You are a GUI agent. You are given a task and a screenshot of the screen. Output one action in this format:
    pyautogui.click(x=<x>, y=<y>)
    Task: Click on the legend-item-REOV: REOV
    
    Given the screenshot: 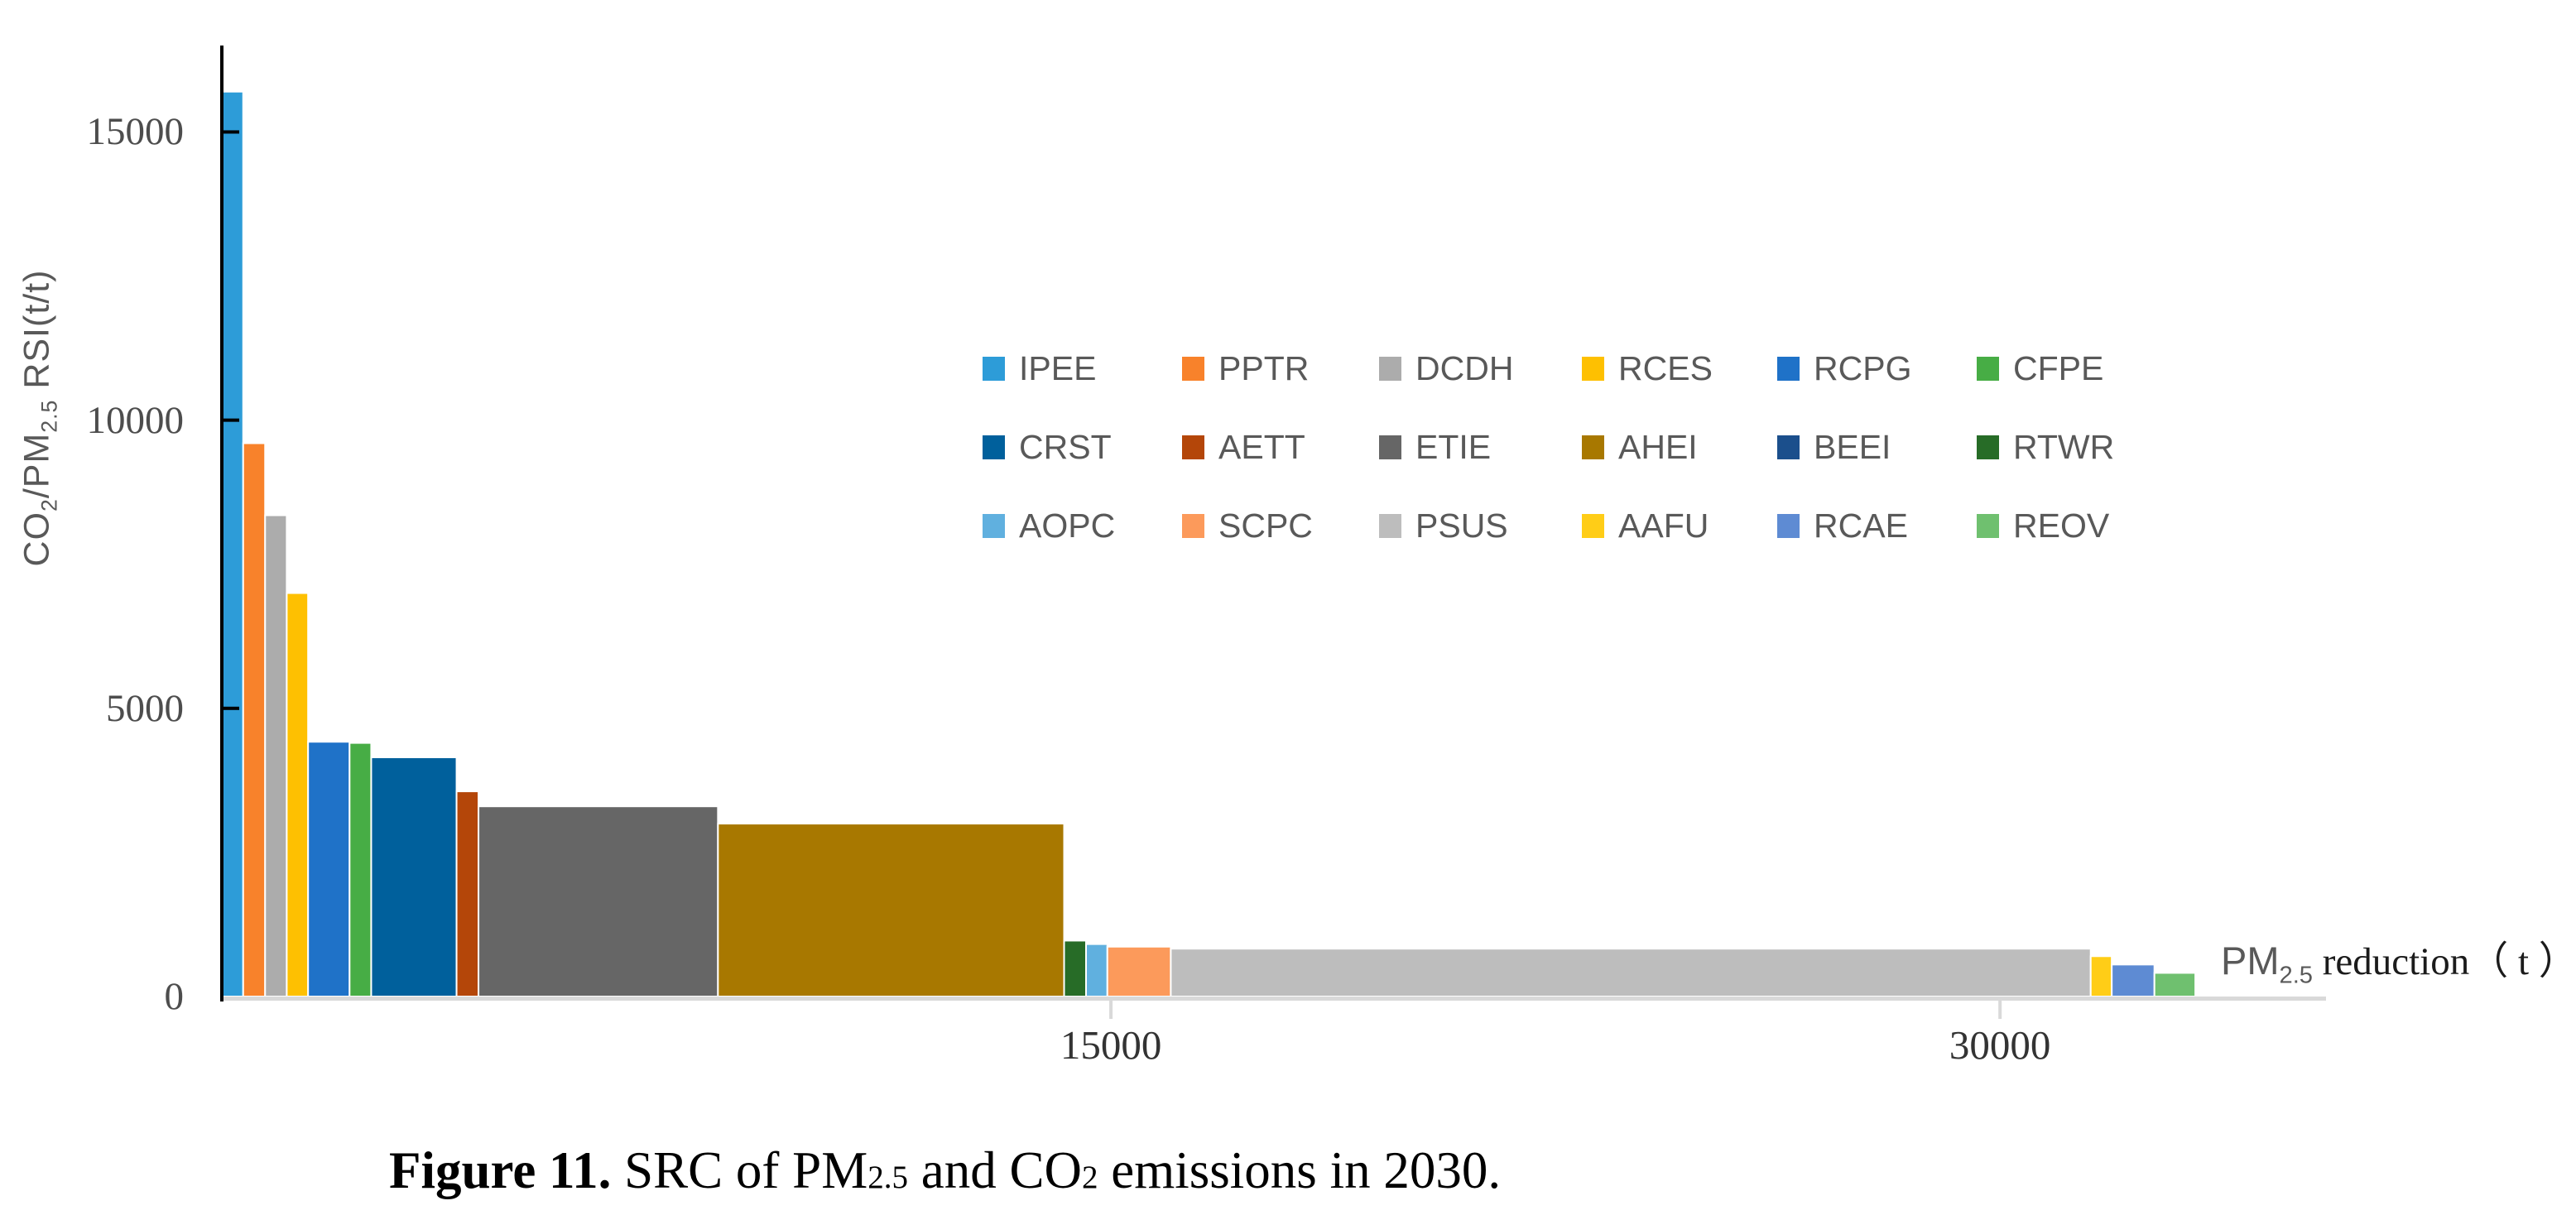 What is the action you would take?
    pyautogui.click(x=2045, y=526)
    